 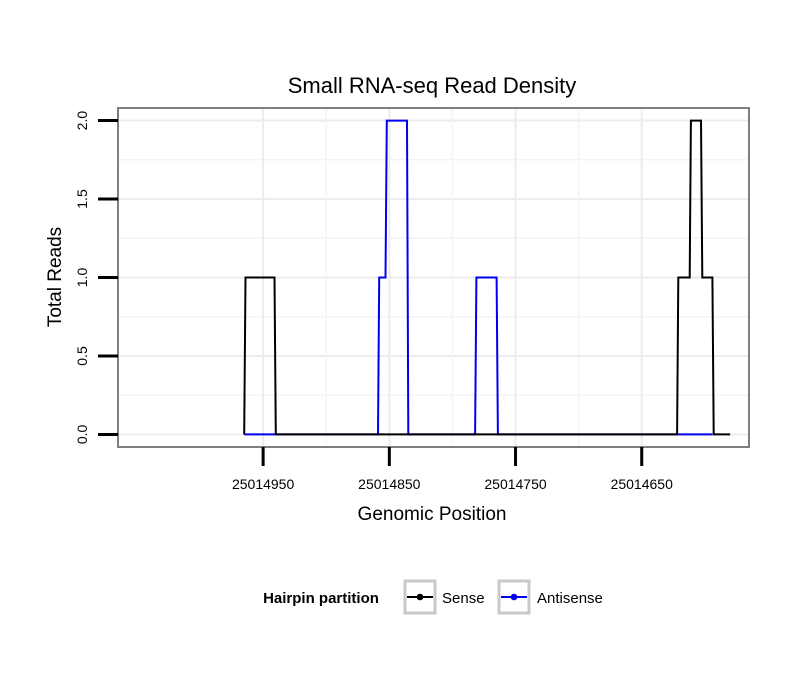 I want to click on y-tick-label: 1.0, so click(x=82, y=278).